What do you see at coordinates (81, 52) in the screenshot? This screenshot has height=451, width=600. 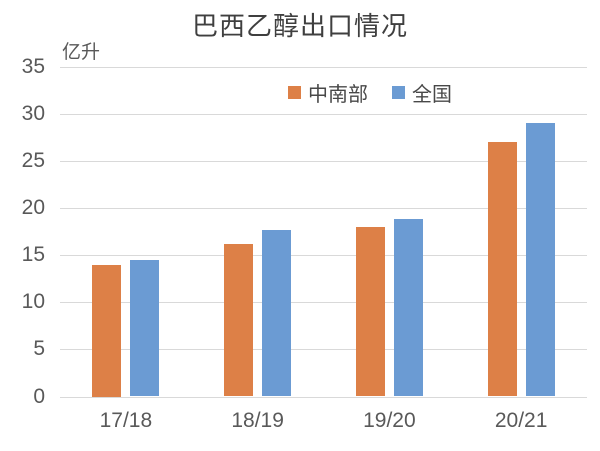 I see `y-axis-unit-label: 亿升` at bounding box center [81, 52].